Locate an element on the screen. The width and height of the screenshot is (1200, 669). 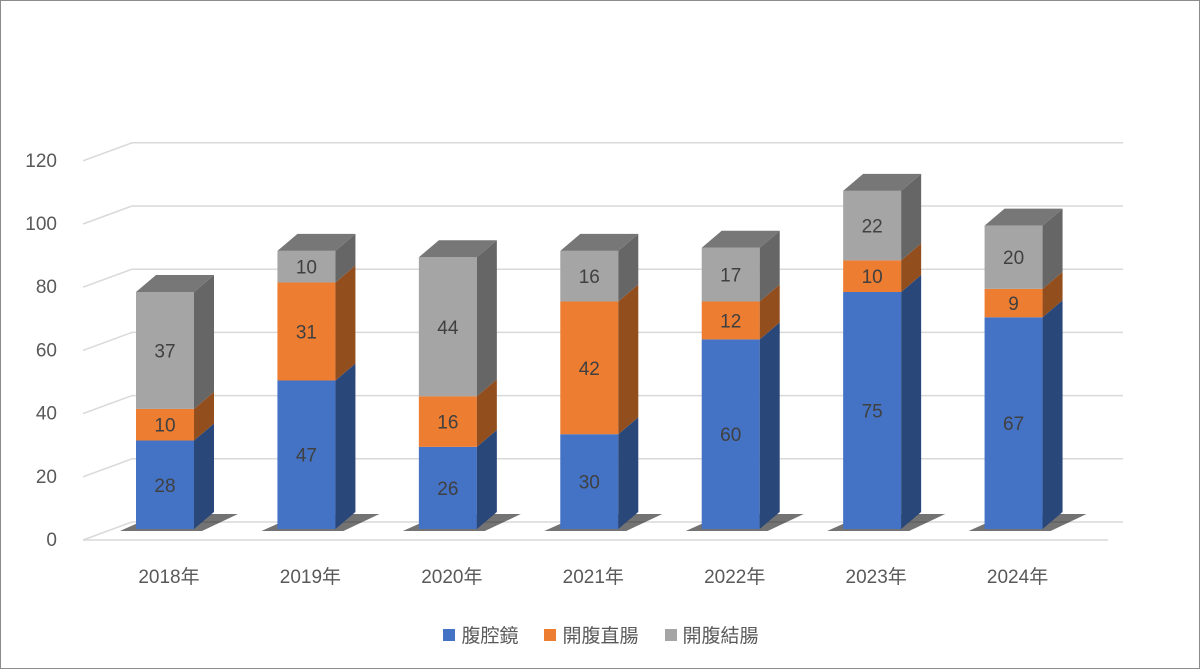
data-label: 42 is located at coordinates (589, 369).